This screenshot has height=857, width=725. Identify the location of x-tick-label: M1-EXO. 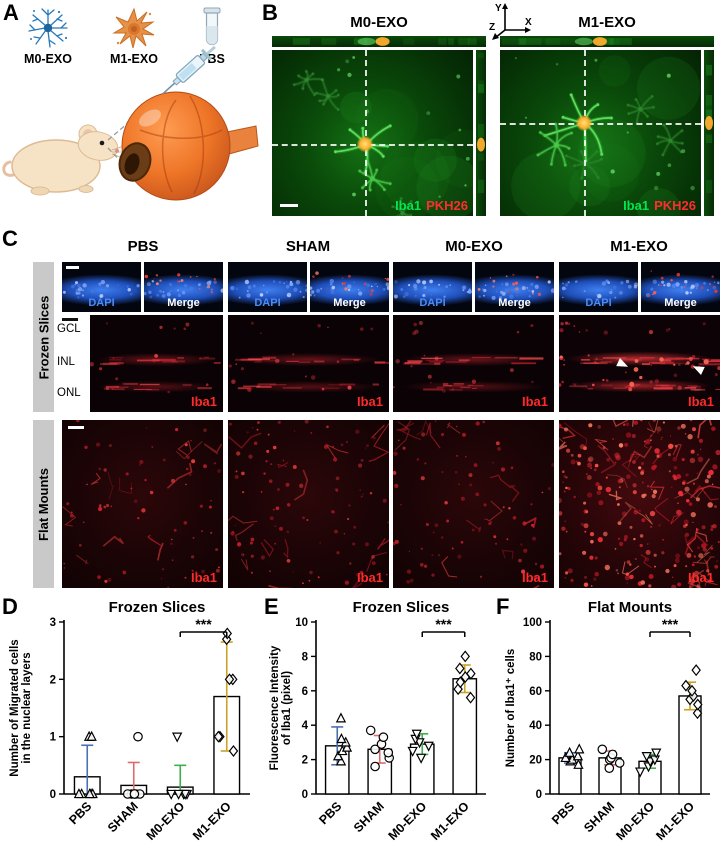
(212, 821).